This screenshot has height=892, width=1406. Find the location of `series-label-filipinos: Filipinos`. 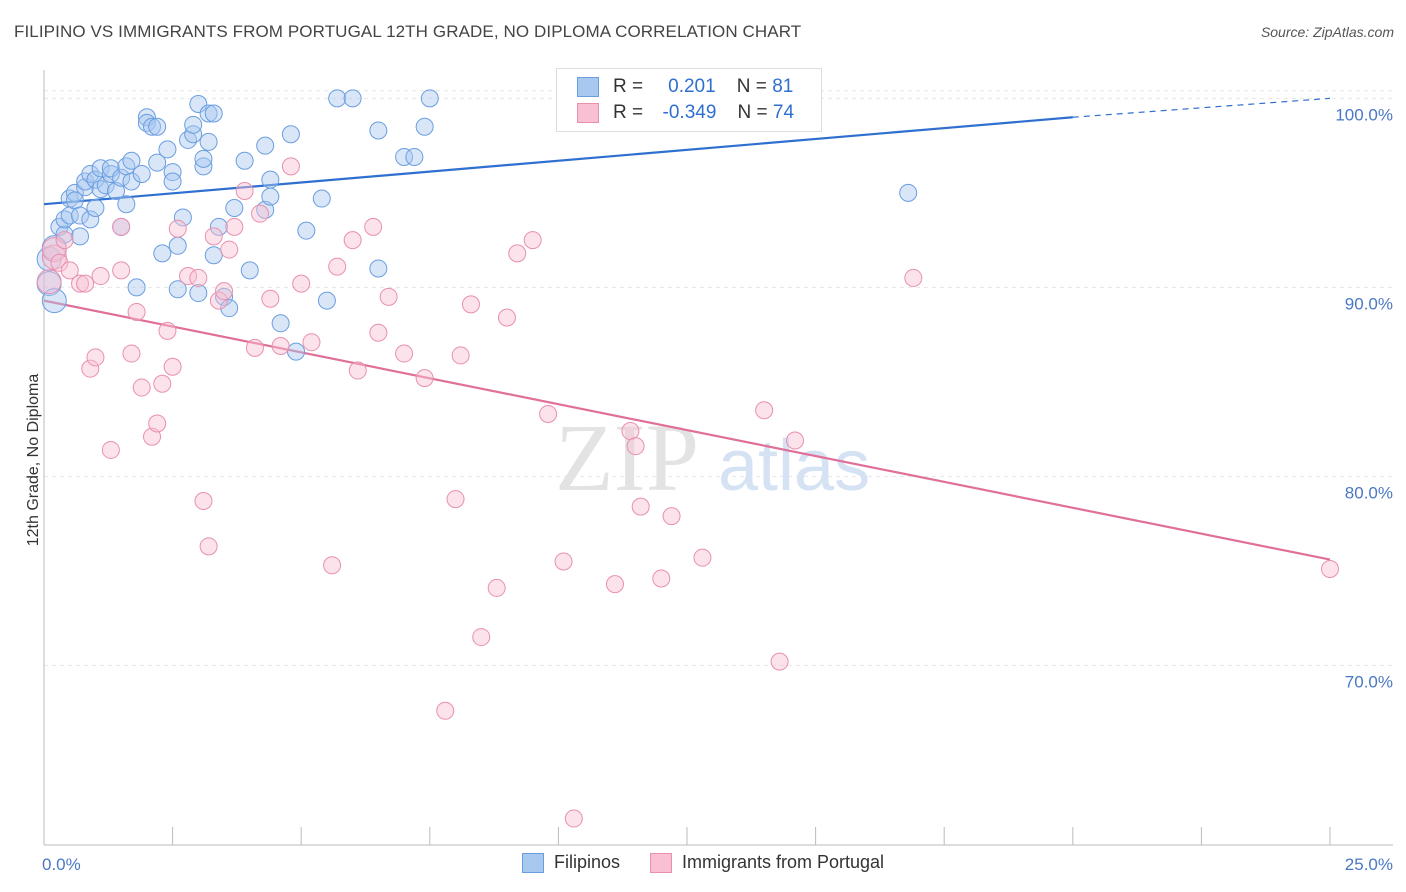

series-label-filipinos: Filipinos is located at coordinates (586, 862).